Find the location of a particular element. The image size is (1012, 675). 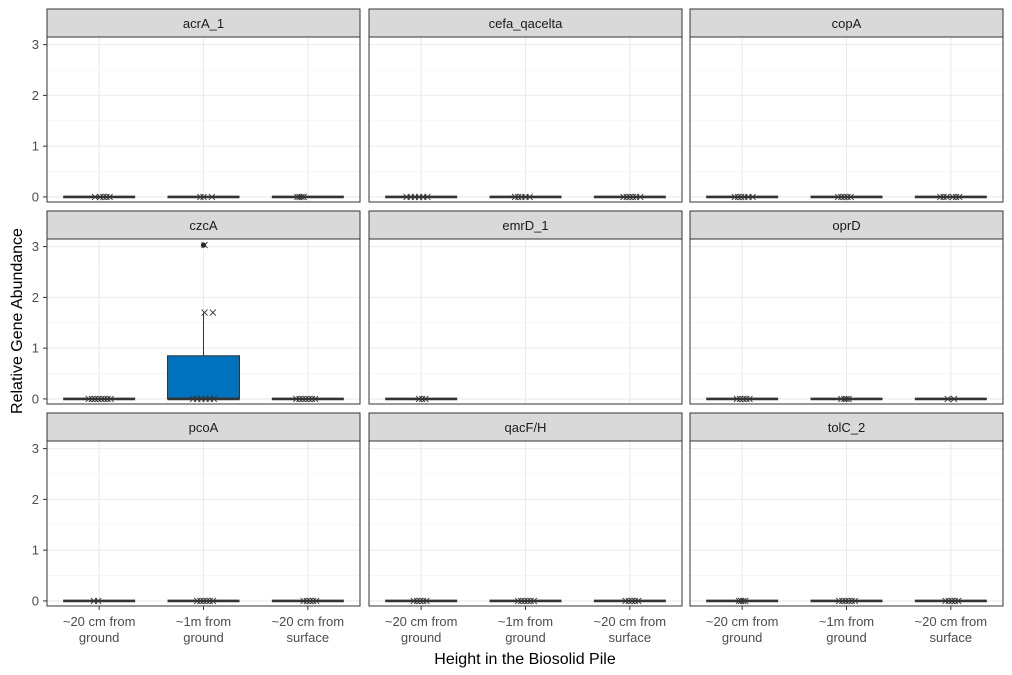

facet-panel: acrA_1 0 1 2 3 is located at coordinates (196, 106).